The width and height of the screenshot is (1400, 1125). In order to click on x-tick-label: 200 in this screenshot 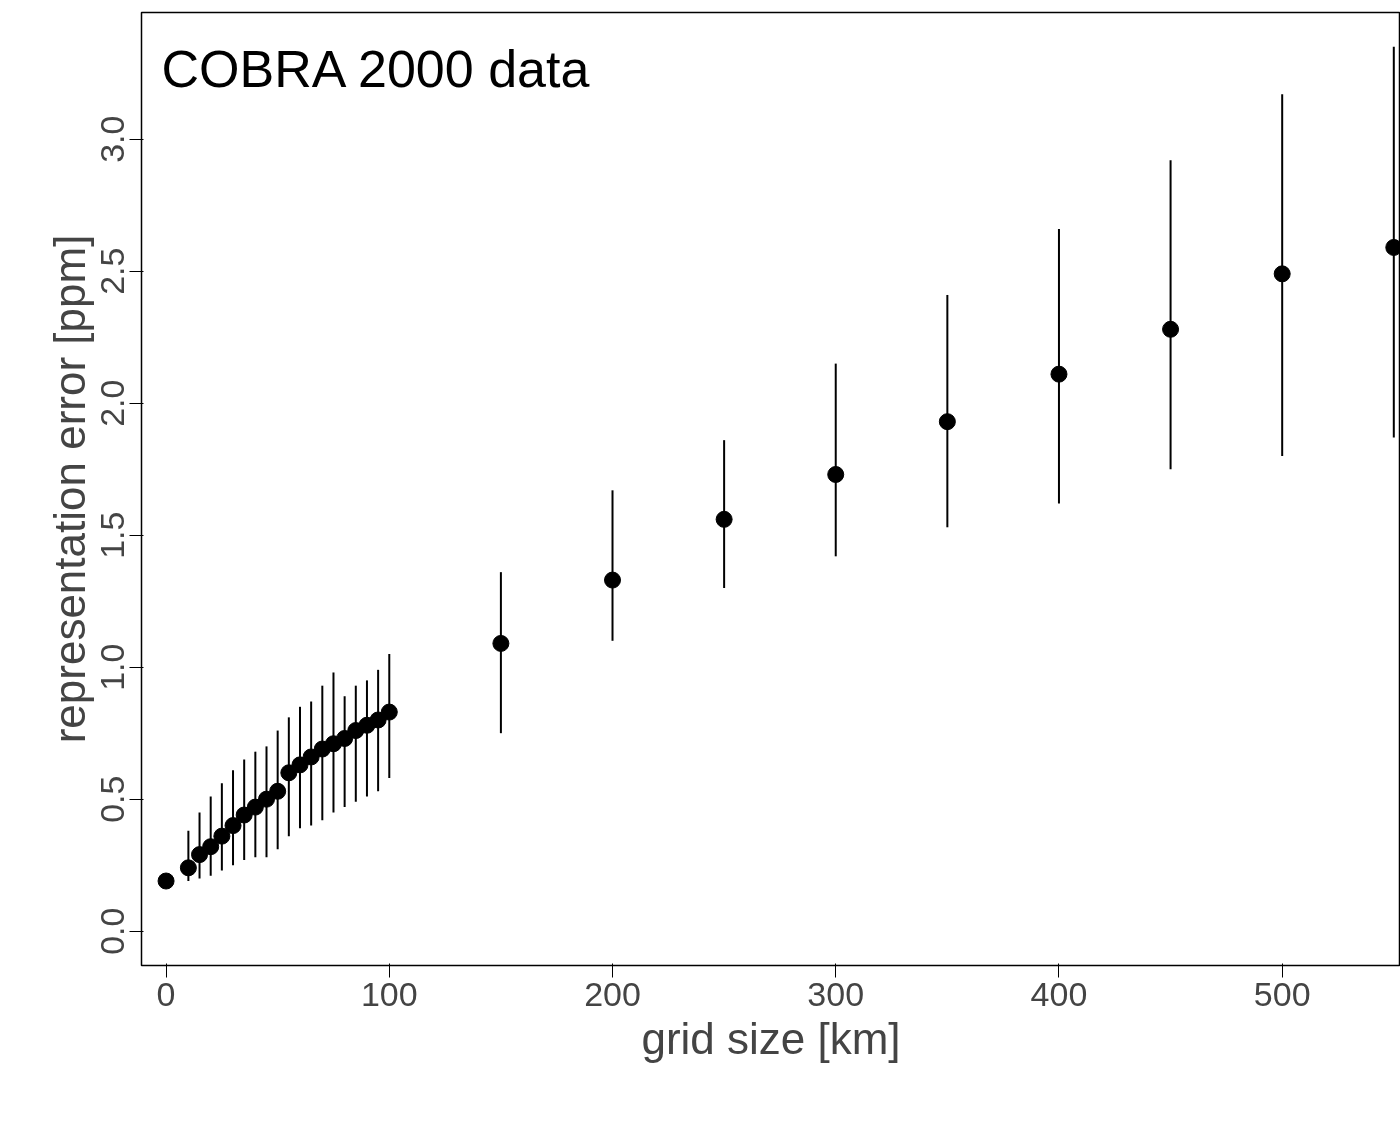, I will do `click(612, 993)`.